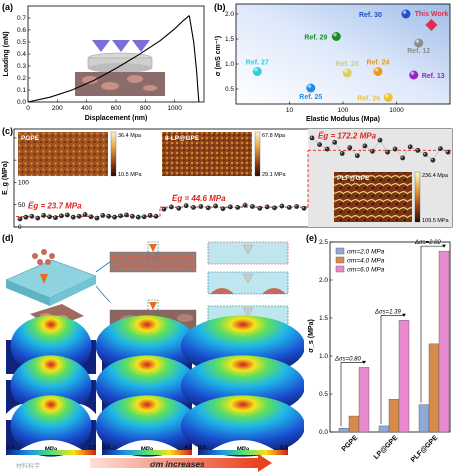  I want to click on panel-b-frame, so click(343, 54).